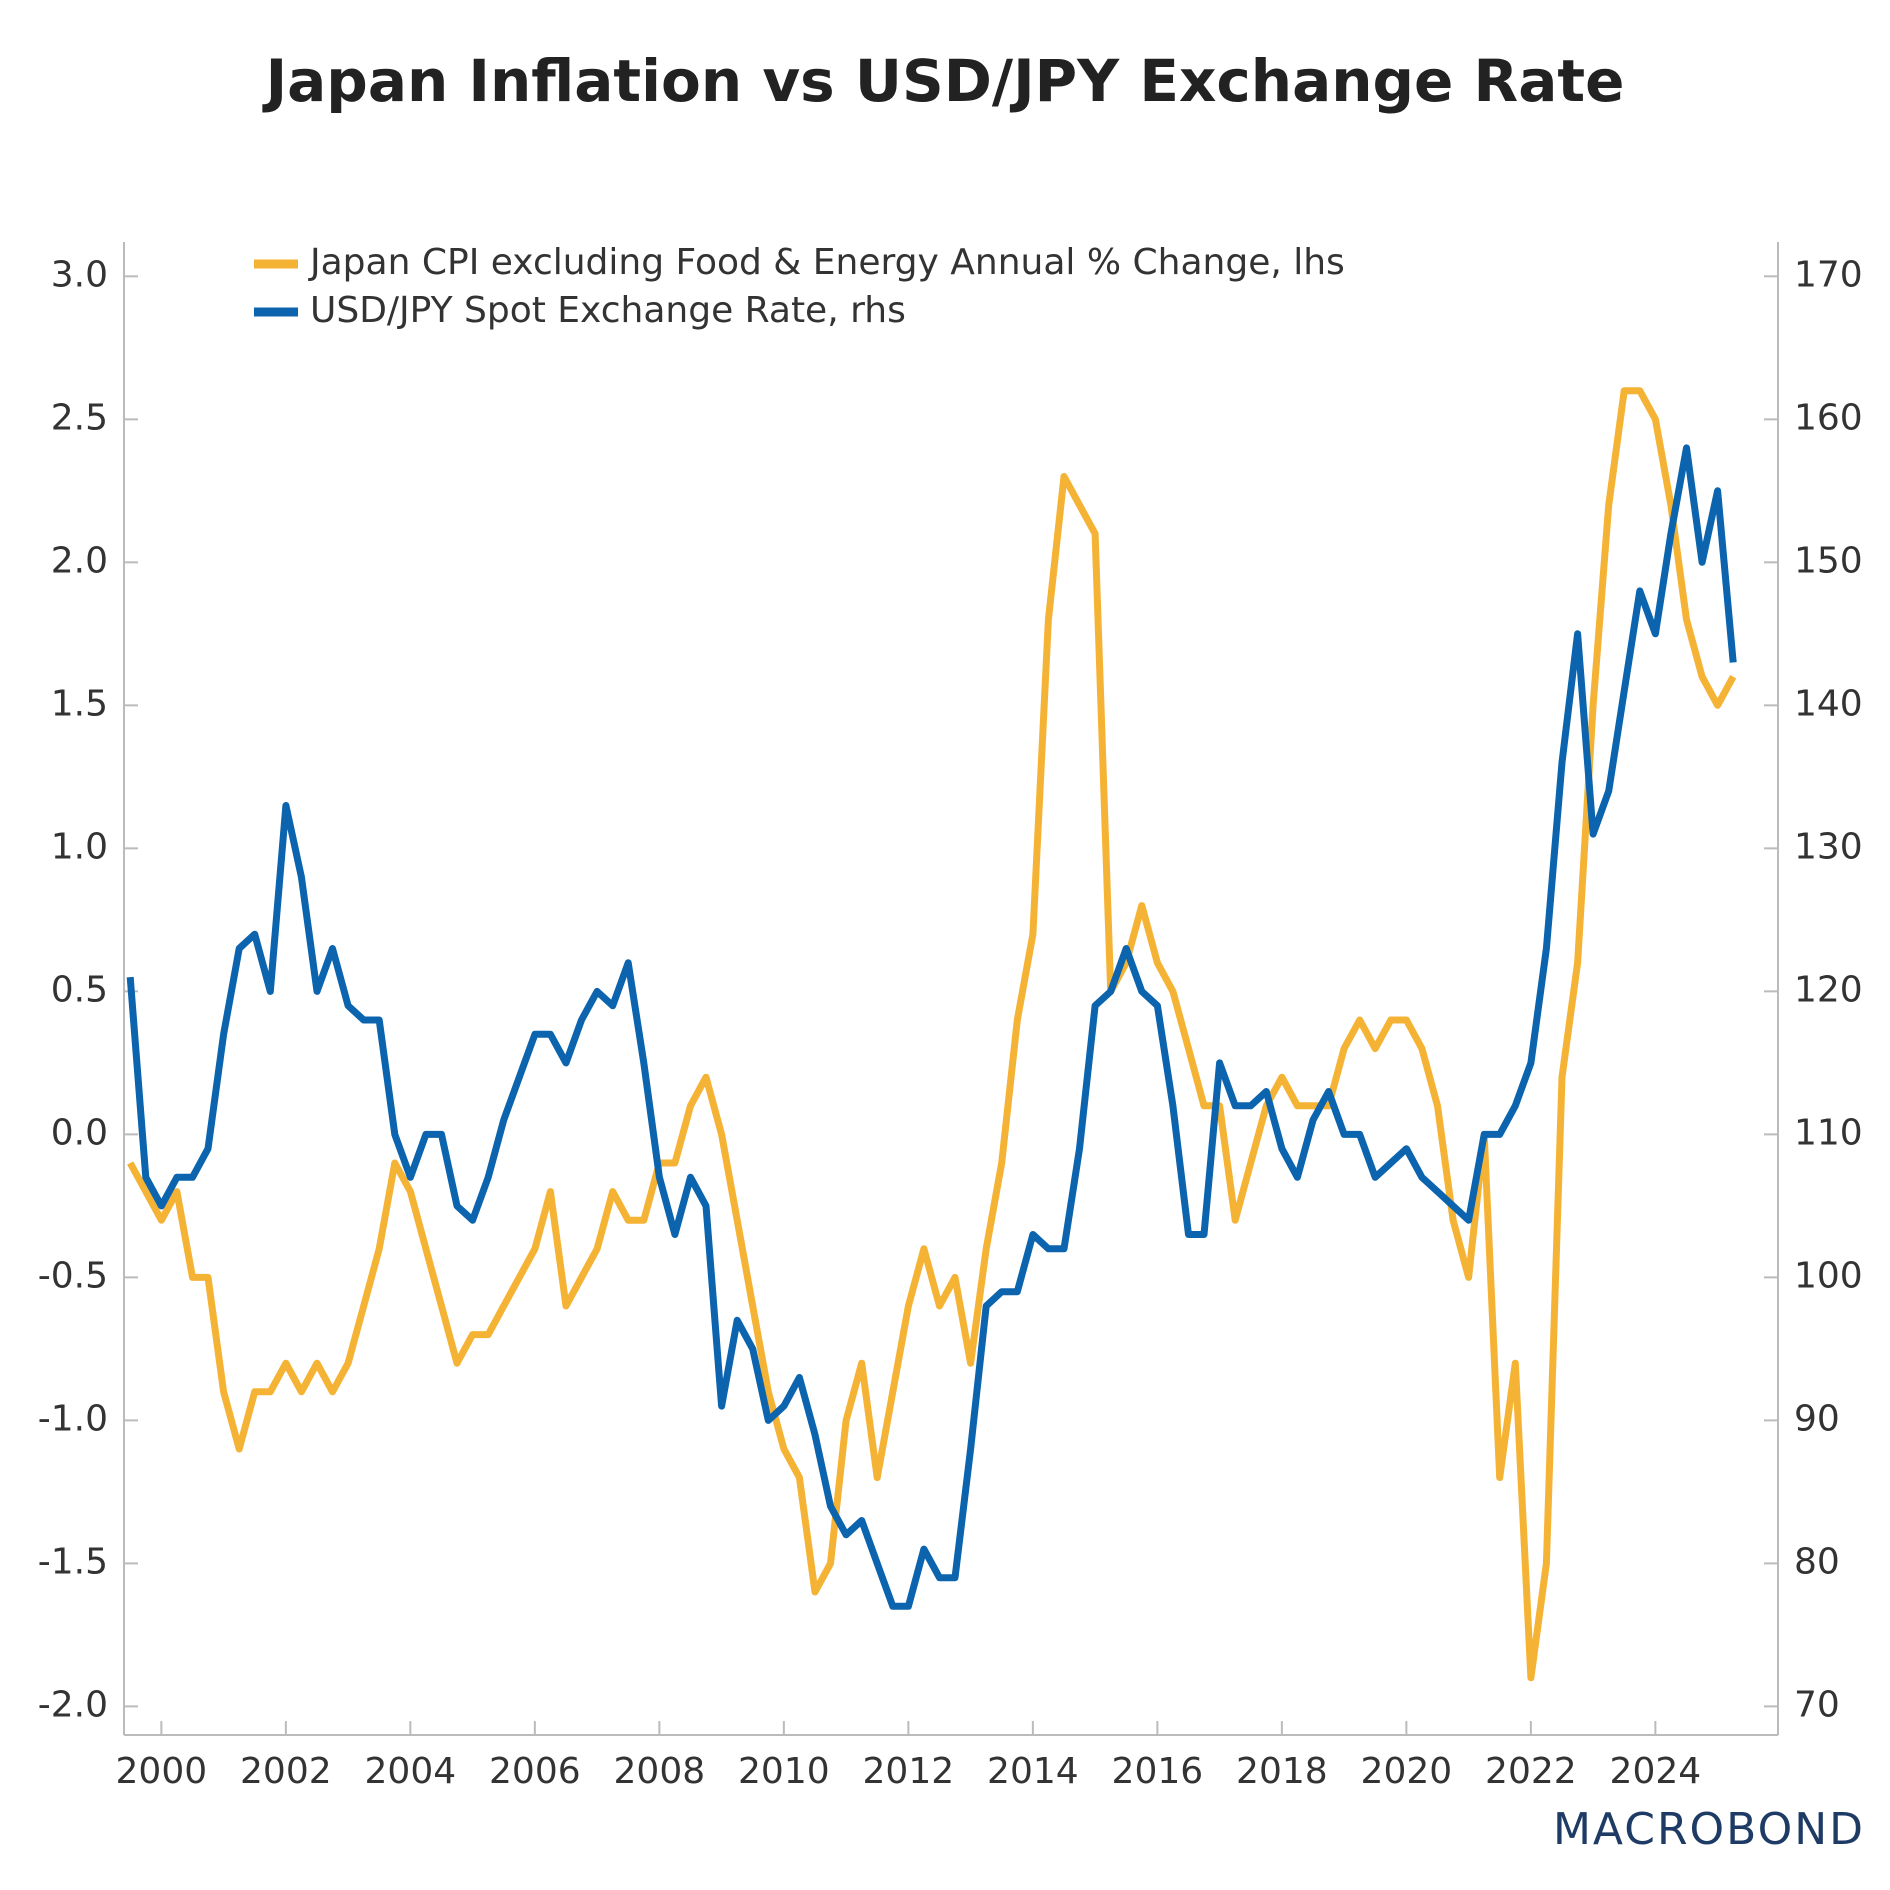  Describe the element at coordinates (286, 1771) in the screenshot. I see `x-tick-label: 2002` at that location.